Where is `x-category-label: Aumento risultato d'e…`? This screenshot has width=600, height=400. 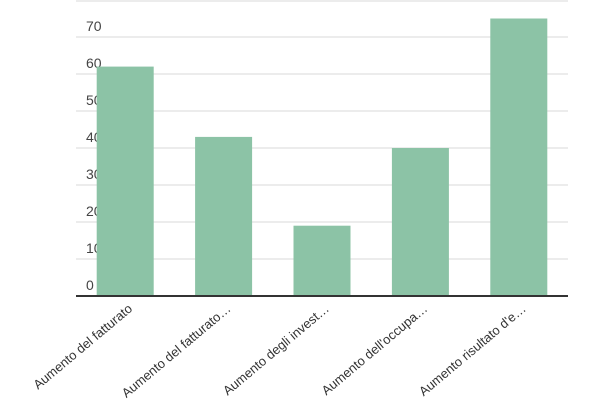 x-category-label: Aumento risultato d'e… is located at coordinates (472, 350).